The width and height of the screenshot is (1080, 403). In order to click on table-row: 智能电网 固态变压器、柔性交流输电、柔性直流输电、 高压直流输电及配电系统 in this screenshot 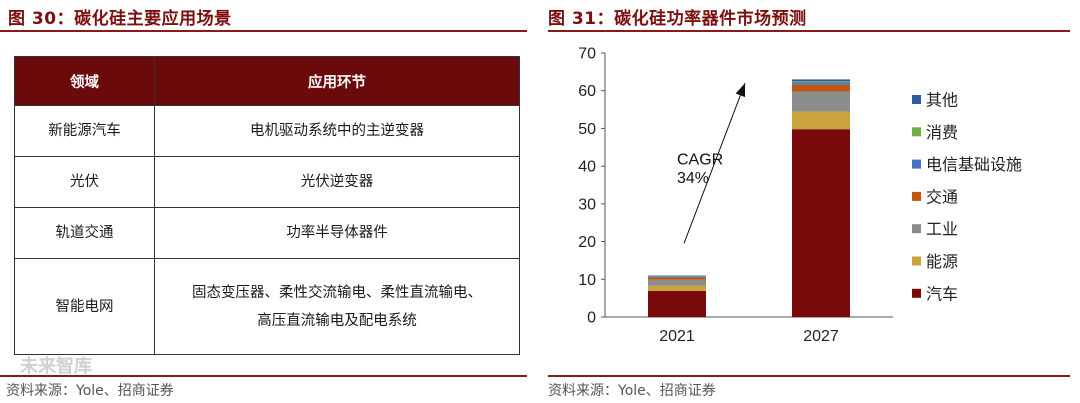, I will do `click(267, 306)`.